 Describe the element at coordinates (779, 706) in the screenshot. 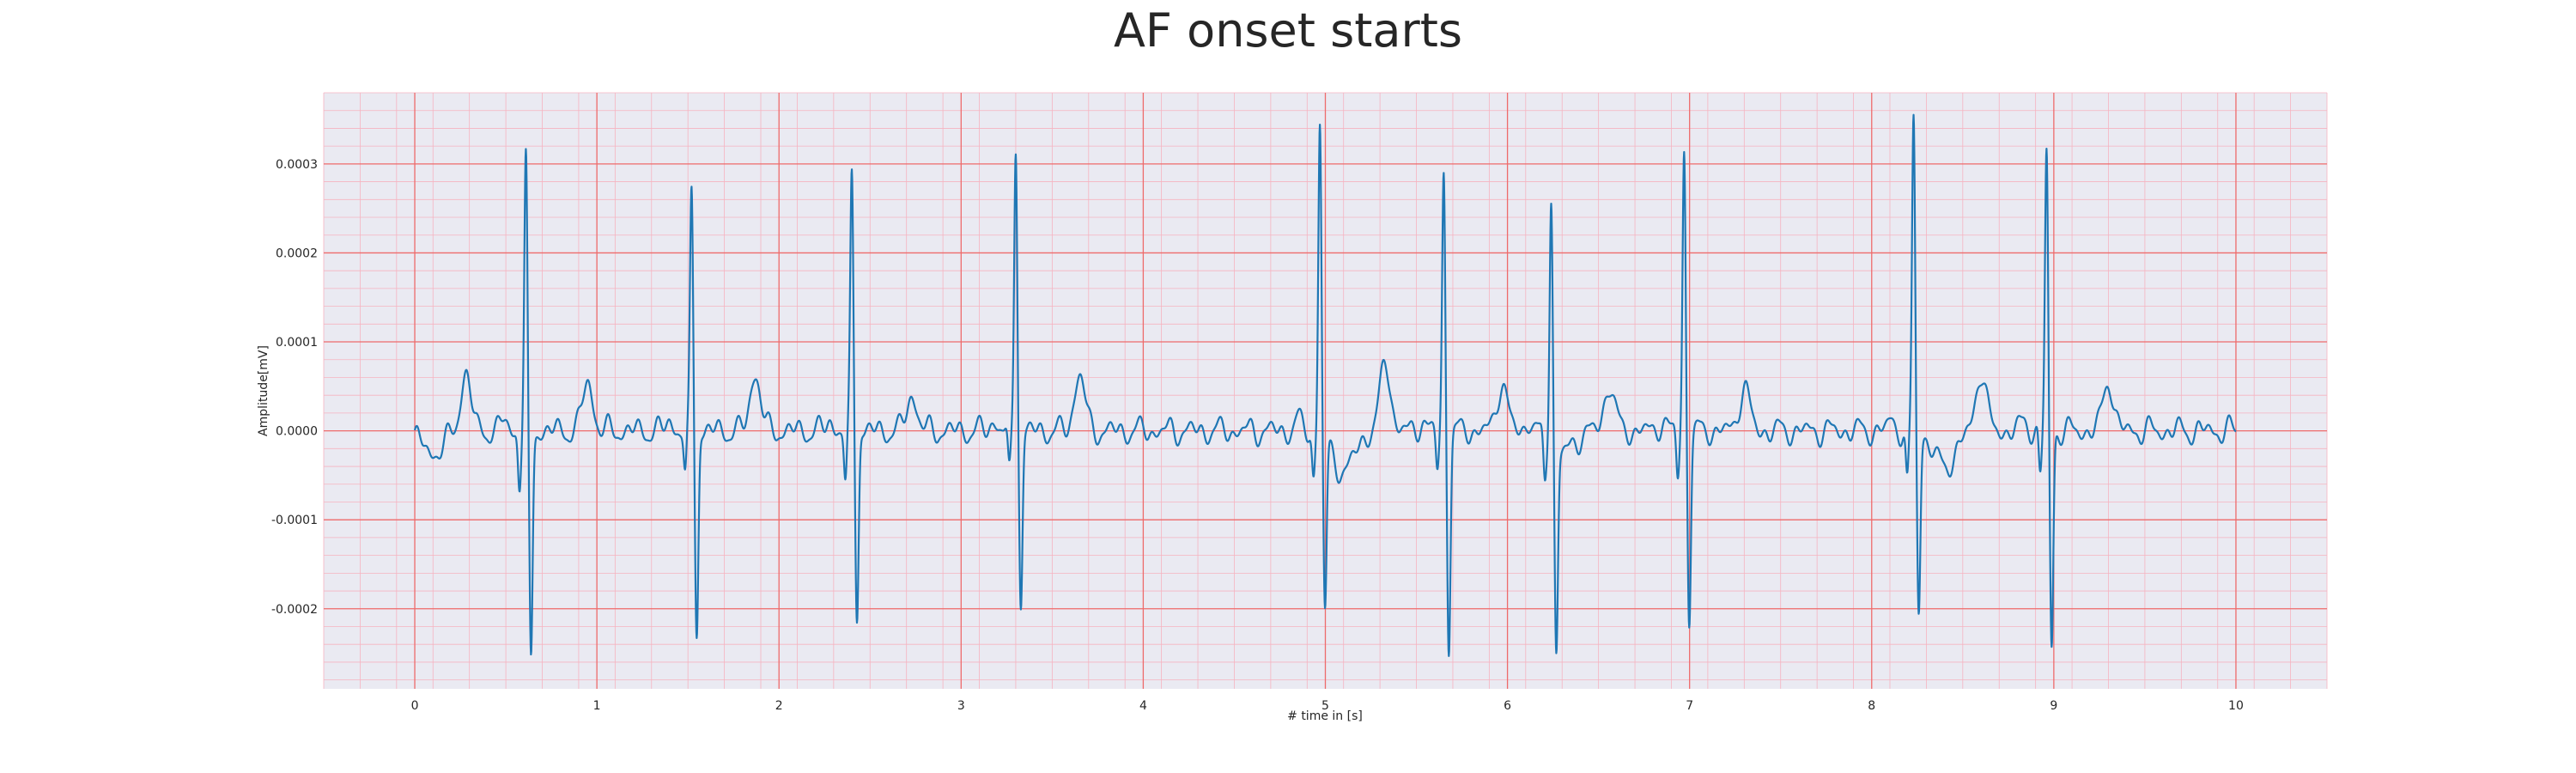

I see `x-tick-label: 2` at that location.